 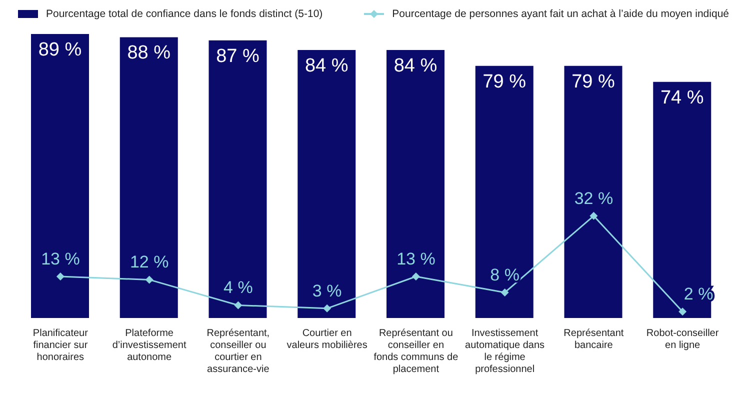 I want to click on data-label: 12 %, so click(x=149, y=262).